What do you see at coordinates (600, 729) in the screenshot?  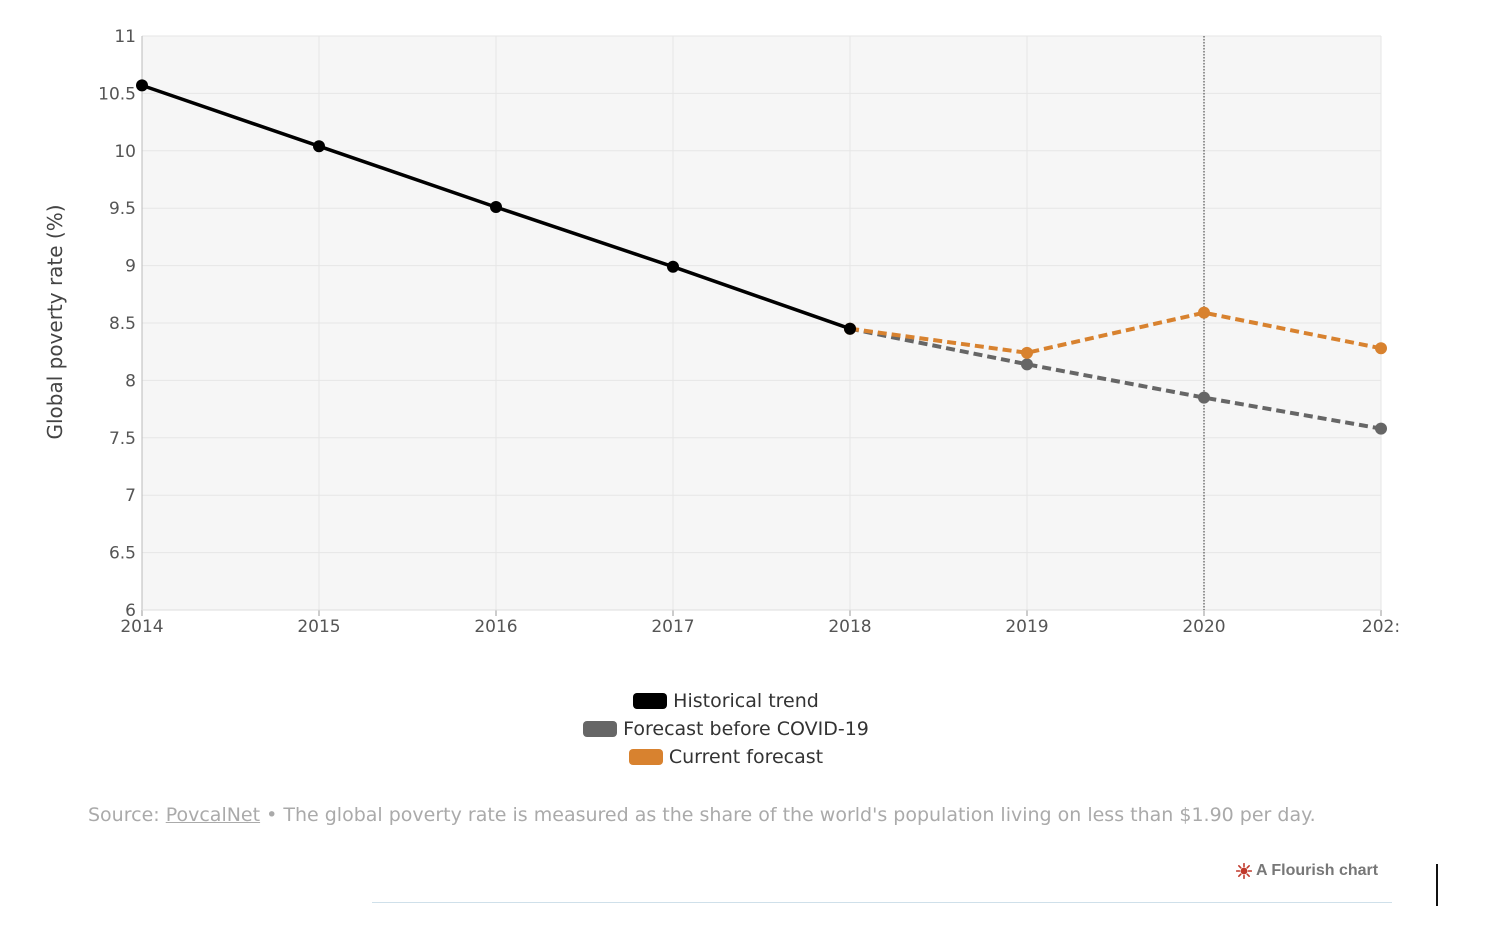 I see `legend-swatch-forecast-before-covid` at bounding box center [600, 729].